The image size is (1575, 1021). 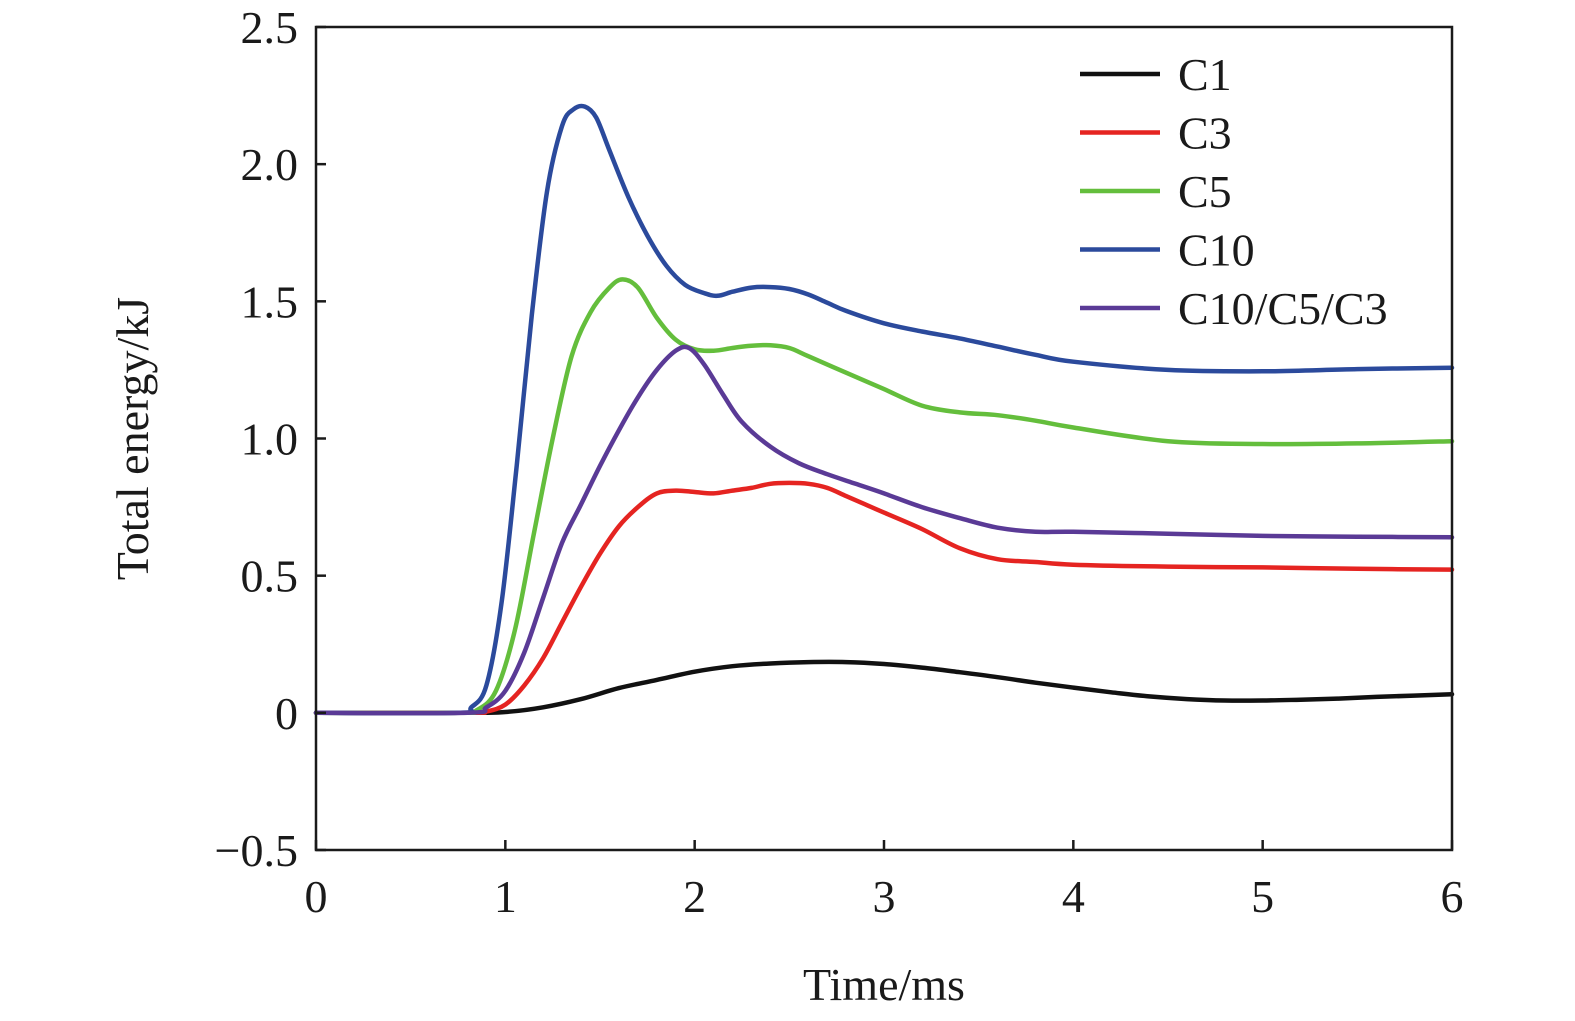 I want to click on x-tick-label: 0, so click(x=316, y=896).